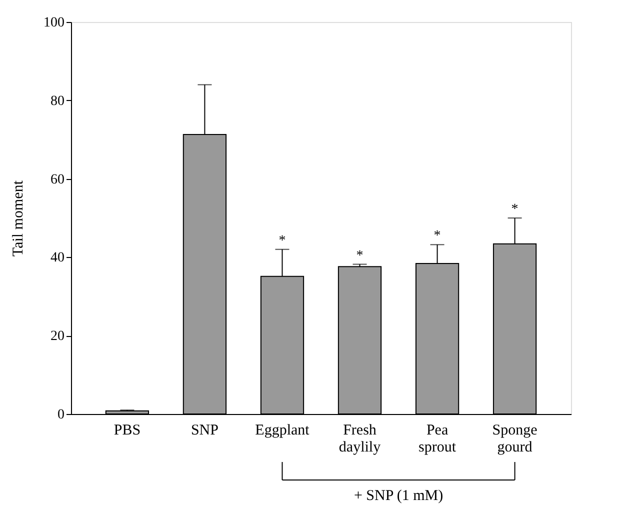 This screenshot has width=644, height=522. Describe the element at coordinates (54, 23) in the screenshot. I see `y-tick-label: 100` at that location.